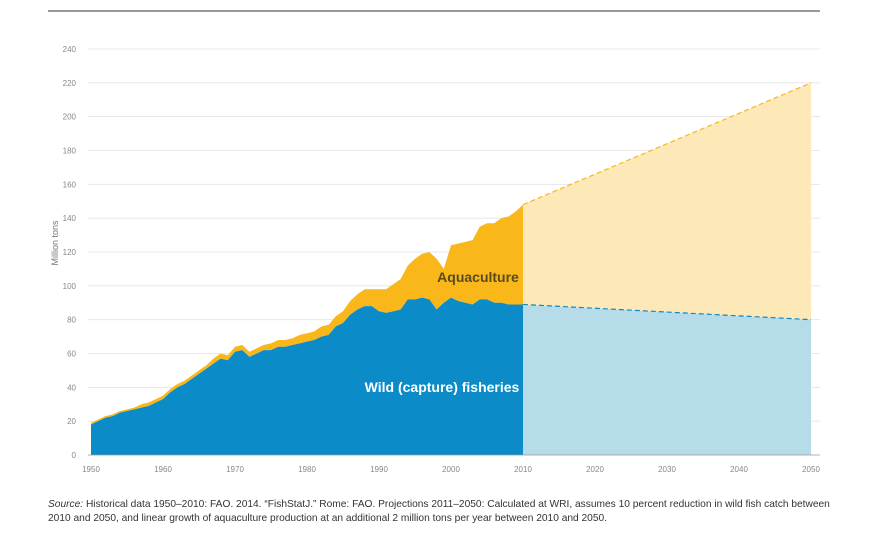 The image size is (880, 542). Describe the element at coordinates (667, 469) in the screenshot. I see `x-tick-2030: 2030` at that location.